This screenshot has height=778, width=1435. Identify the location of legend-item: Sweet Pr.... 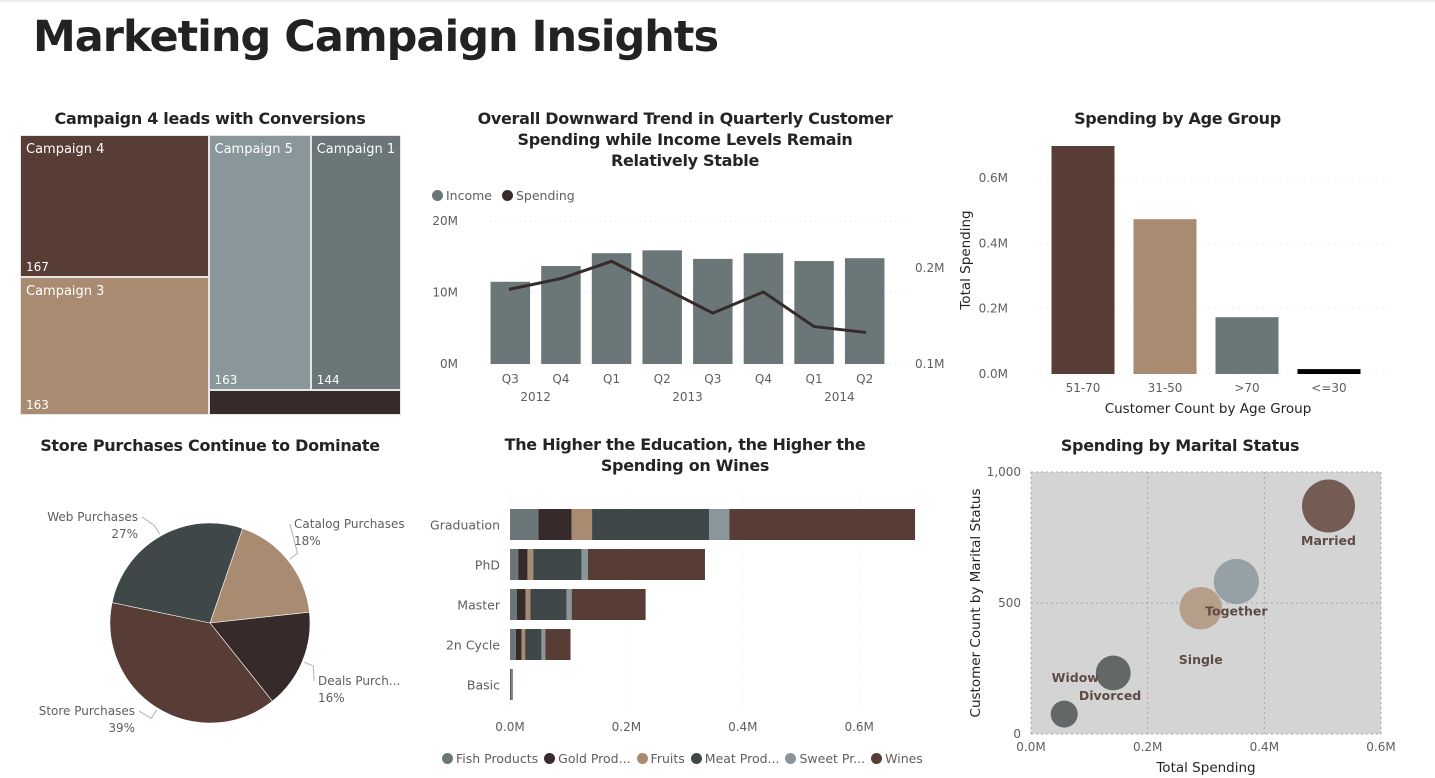
(825, 758).